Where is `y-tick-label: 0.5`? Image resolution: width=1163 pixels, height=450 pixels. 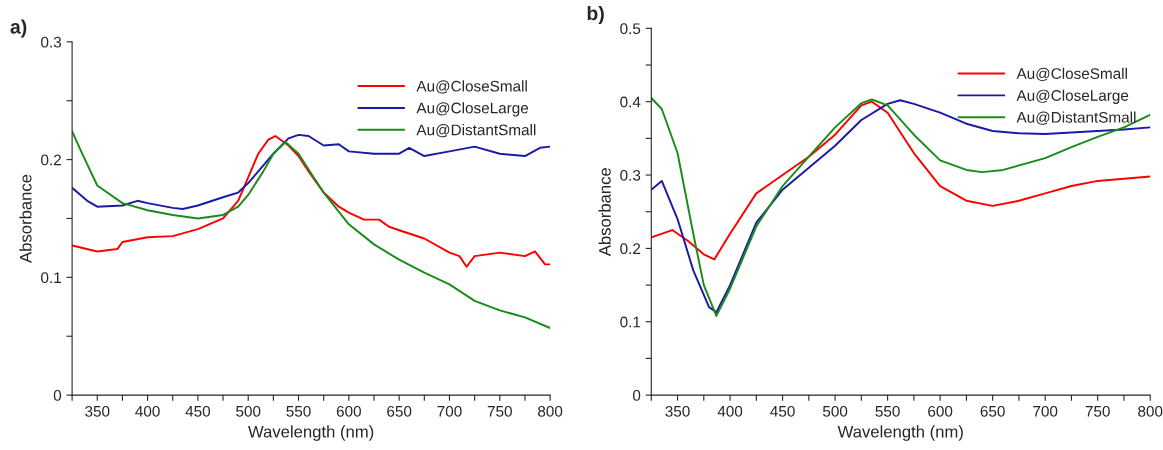 y-tick-label: 0.5 is located at coordinates (630, 29).